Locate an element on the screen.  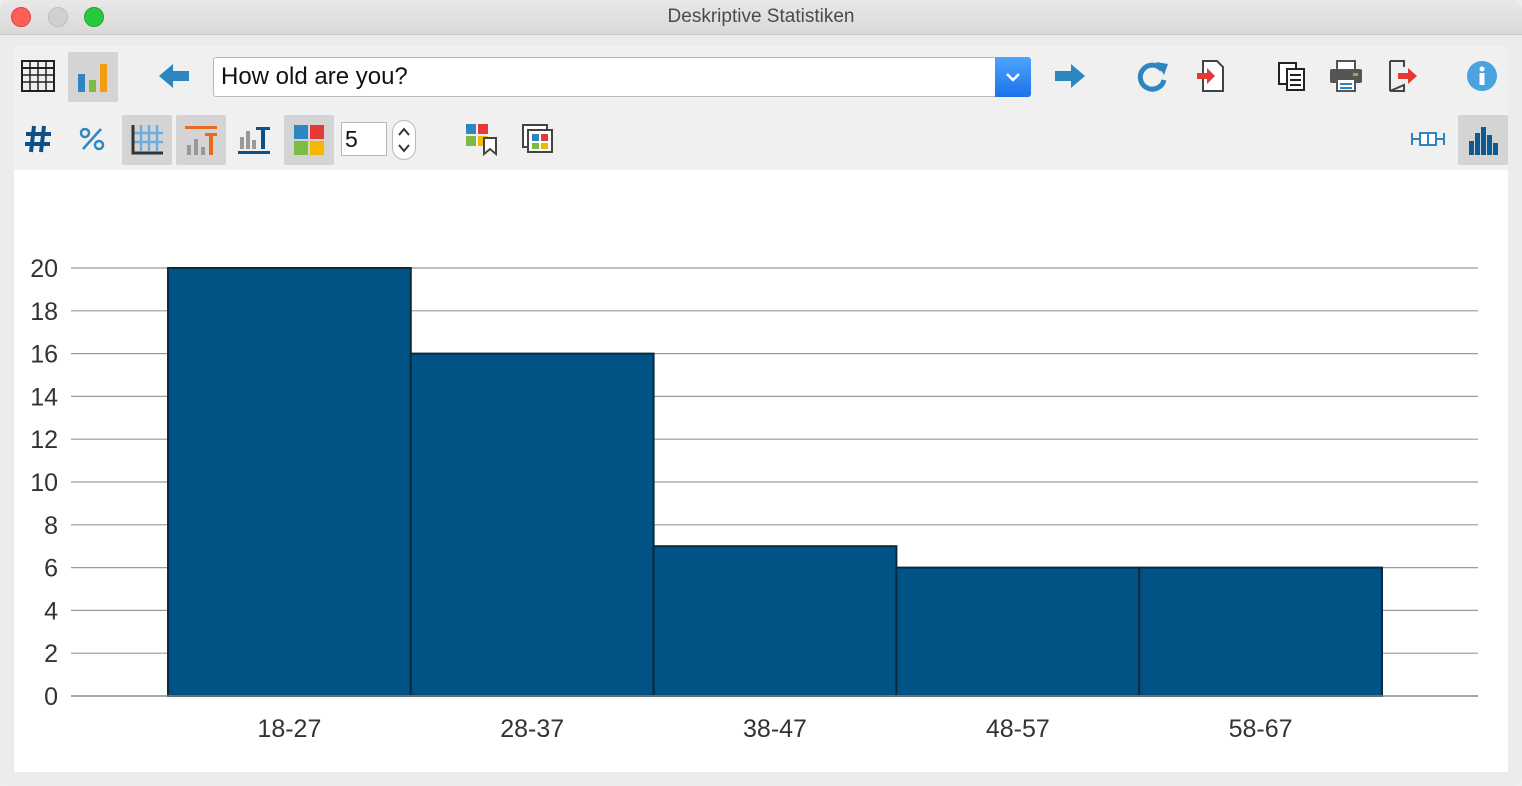
refresh-icon is located at coordinates (1152, 77).